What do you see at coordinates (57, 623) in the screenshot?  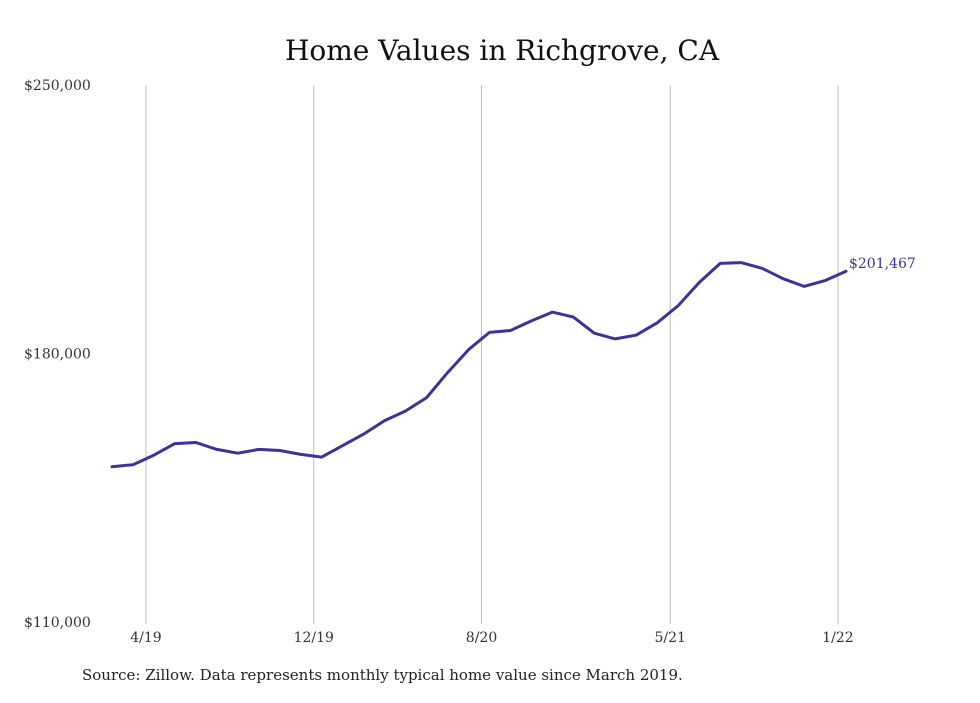 I see `y-tick-label: $110,000` at bounding box center [57, 623].